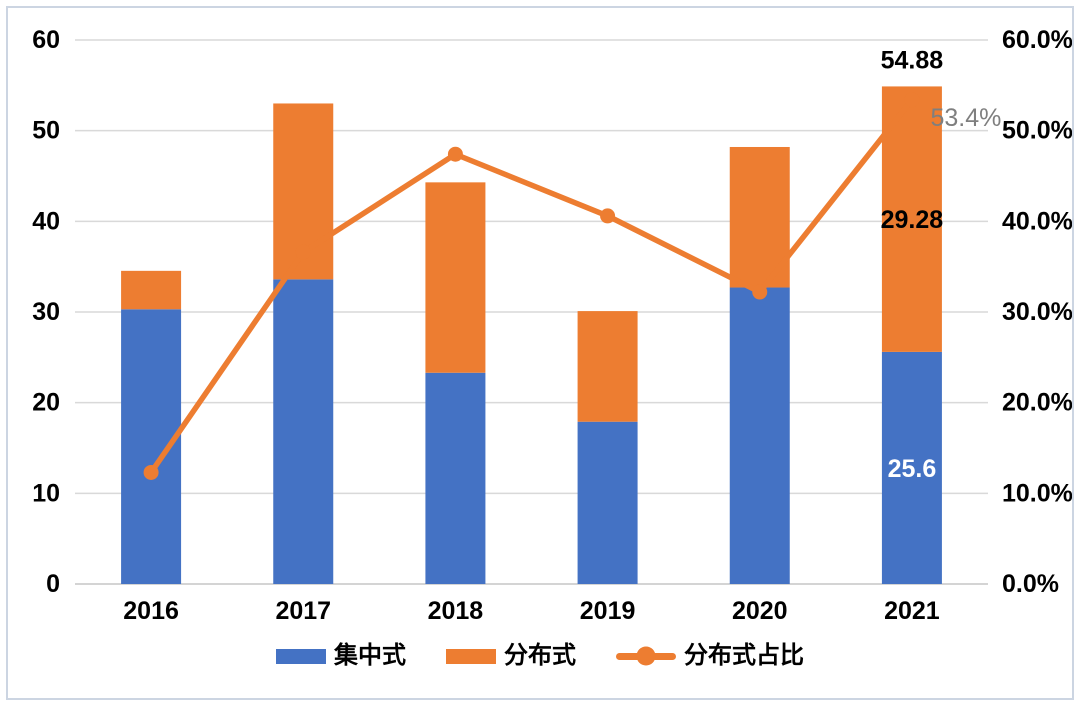 The image size is (1080, 706). Describe the element at coordinates (608, 611) in the screenshot. I see `x-axis-category-label: 2019` at that location.